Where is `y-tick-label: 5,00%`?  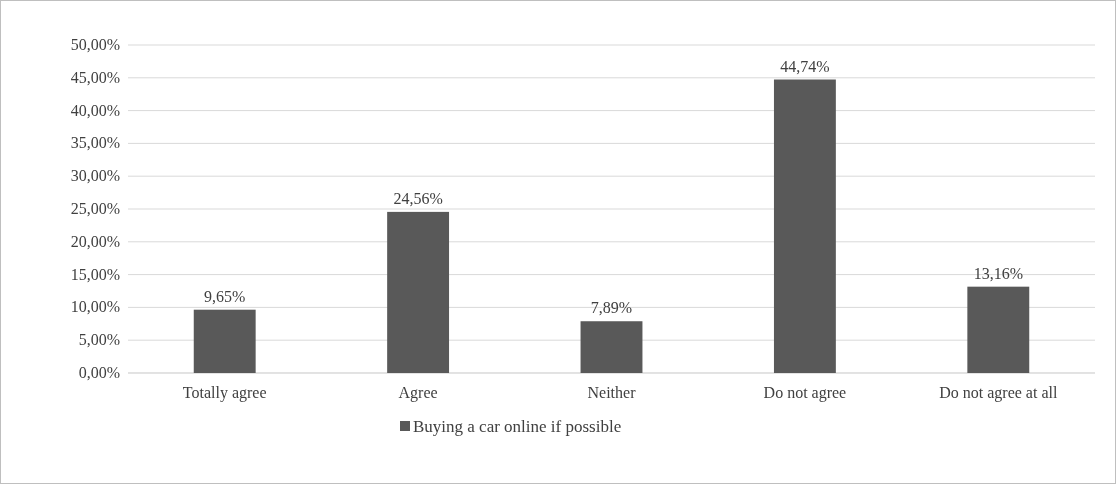
y-tick-label: 5,00% is located at coordinates (99, 340).